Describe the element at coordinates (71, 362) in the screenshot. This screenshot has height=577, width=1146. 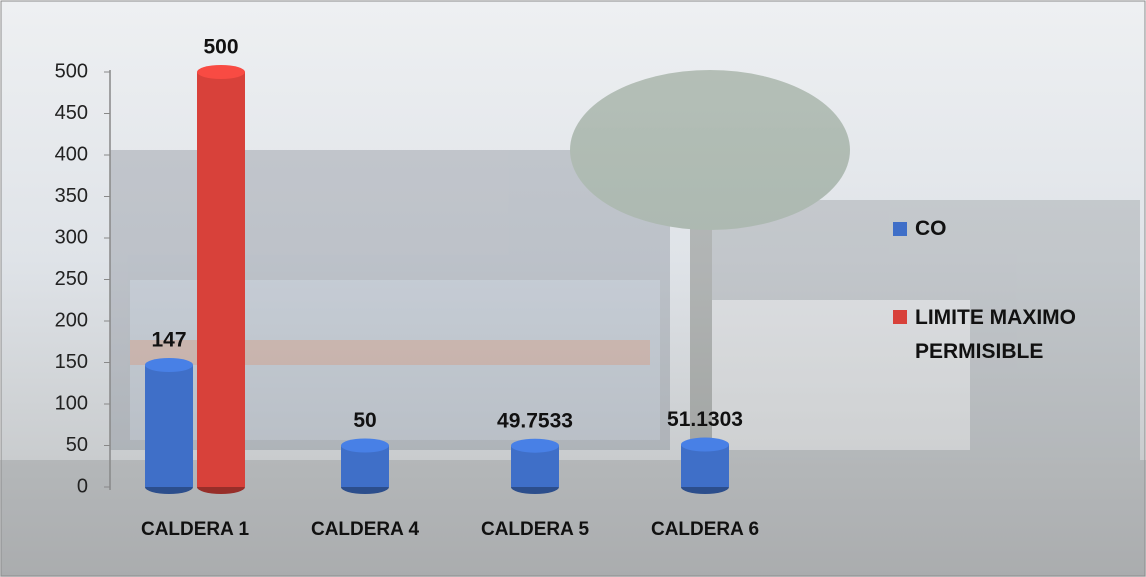
I see `y-tick-label: 150` at that location.